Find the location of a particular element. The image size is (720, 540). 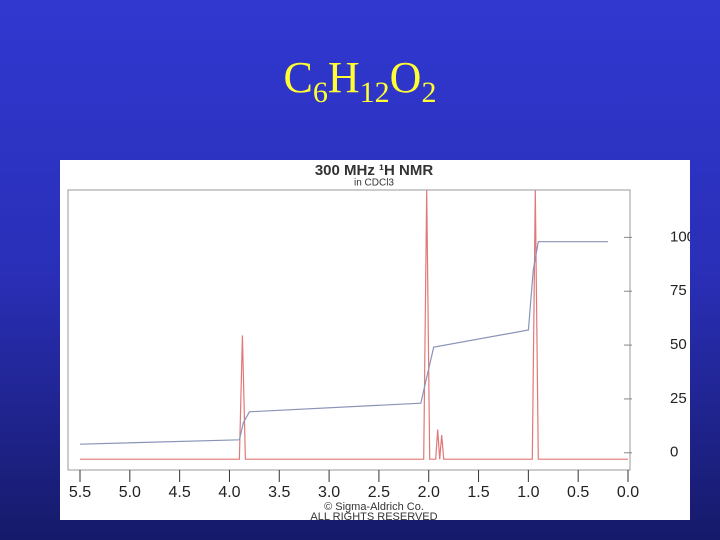

chart-title: 300 MHz ¹H NMR is located at coordinates (374, 170).